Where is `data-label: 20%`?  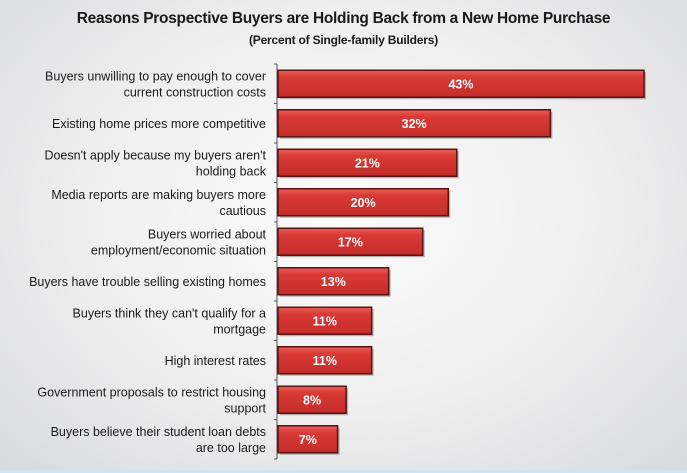 data-label: 20% is located at coordinates (363, 203).